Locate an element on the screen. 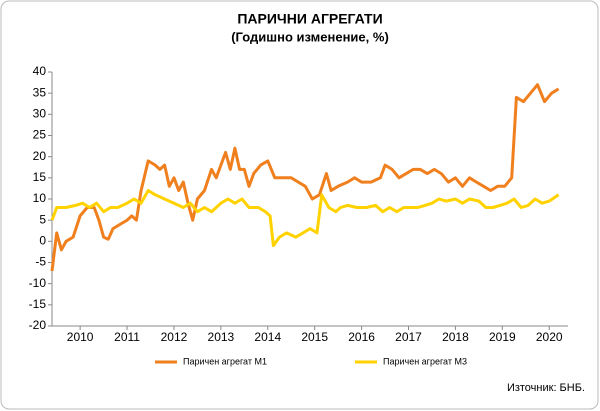 The width and height of the screenshot is (600, 411). y-tick-label: 5 is located at coordinates (42, 219).